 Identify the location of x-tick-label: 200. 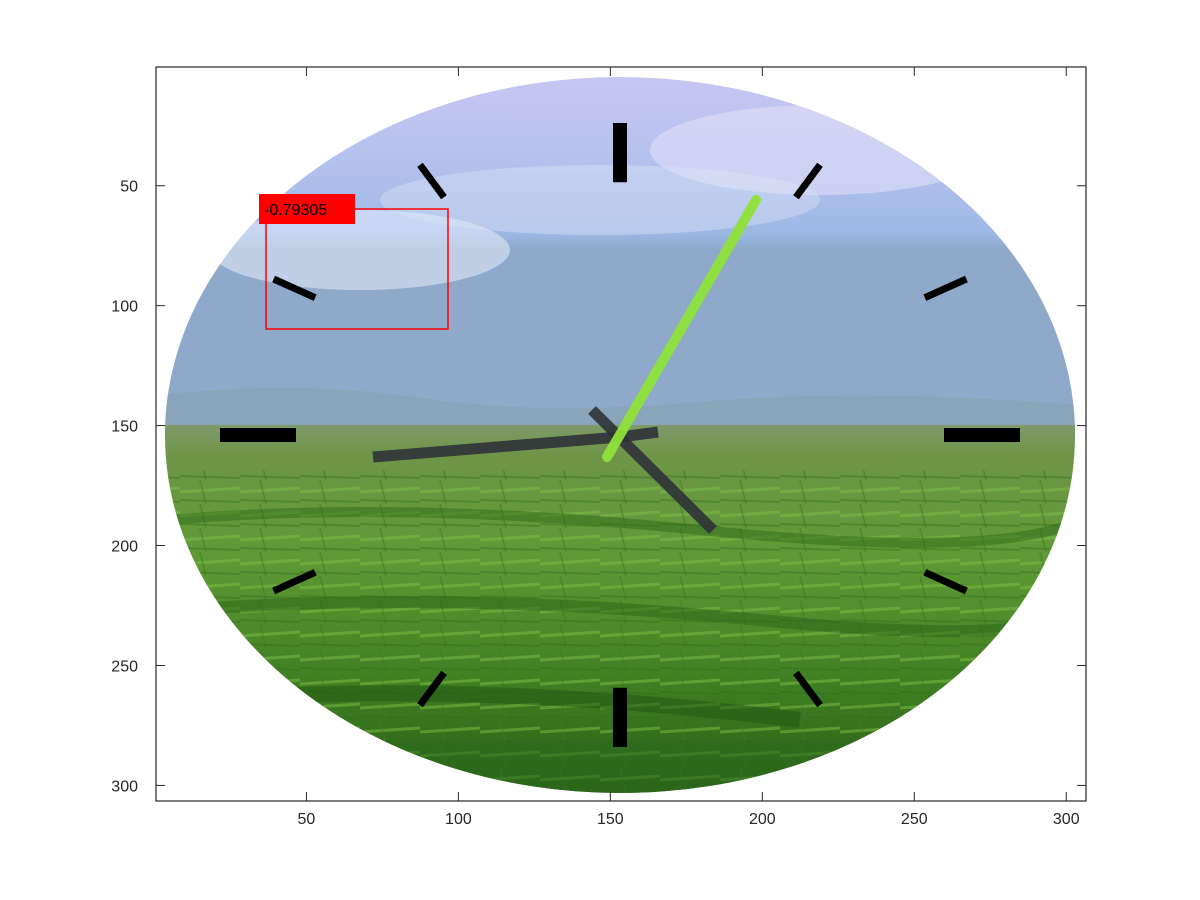
(762, 819).